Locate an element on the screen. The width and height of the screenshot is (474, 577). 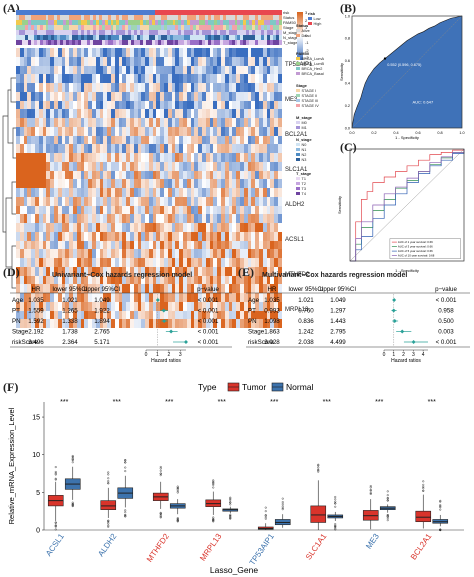
legend-swatch is located at coordinates (298, 154).